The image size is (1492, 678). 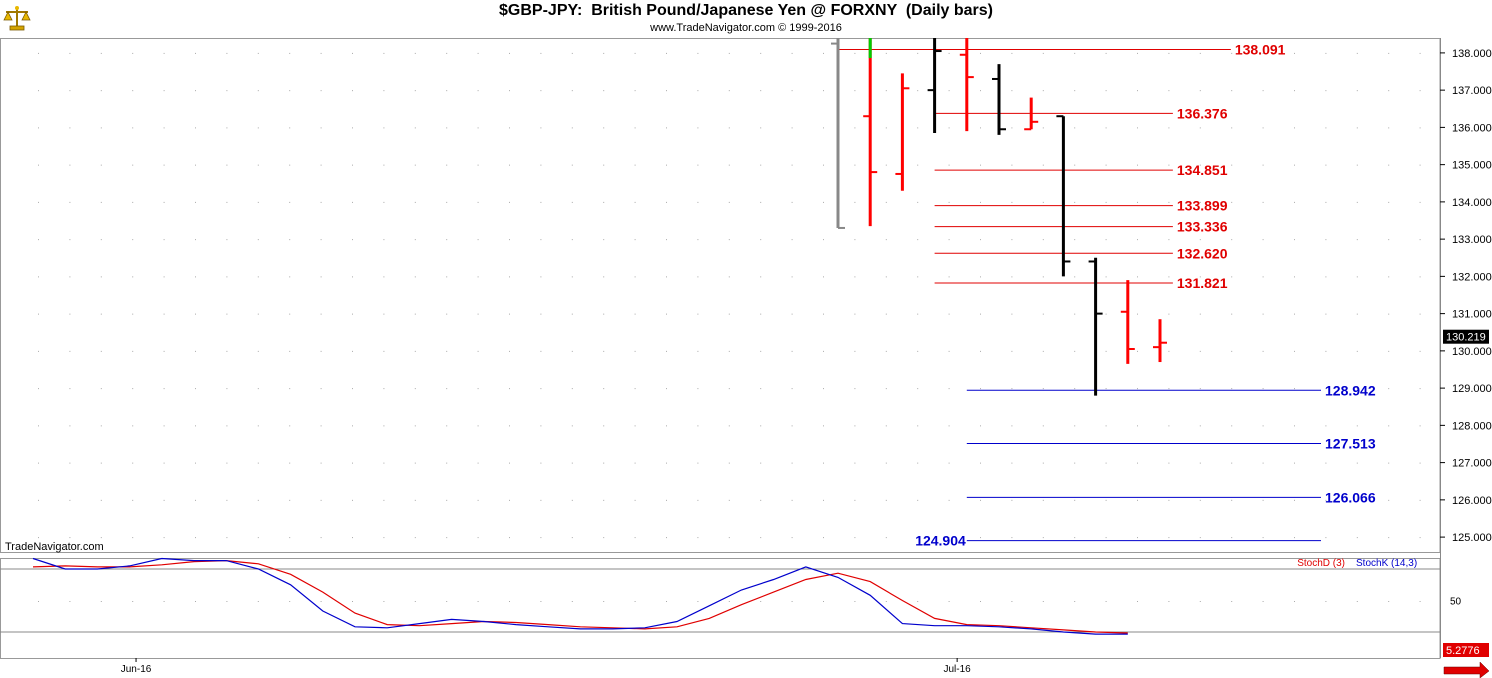 I want to click on legend-stochK: StochK (14,3), so click(x=1386, y=563).